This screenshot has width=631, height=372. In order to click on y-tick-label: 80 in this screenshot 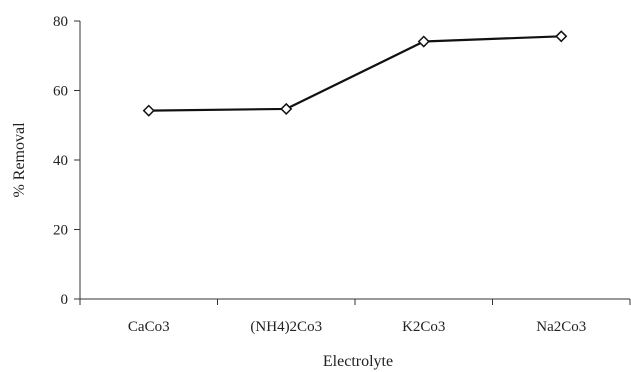, I will do `click(60, 22)`.